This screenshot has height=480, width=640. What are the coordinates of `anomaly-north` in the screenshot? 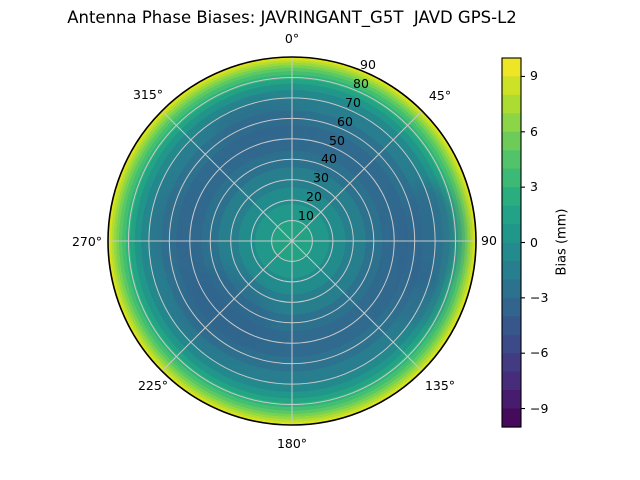 It's located at (258, 127).